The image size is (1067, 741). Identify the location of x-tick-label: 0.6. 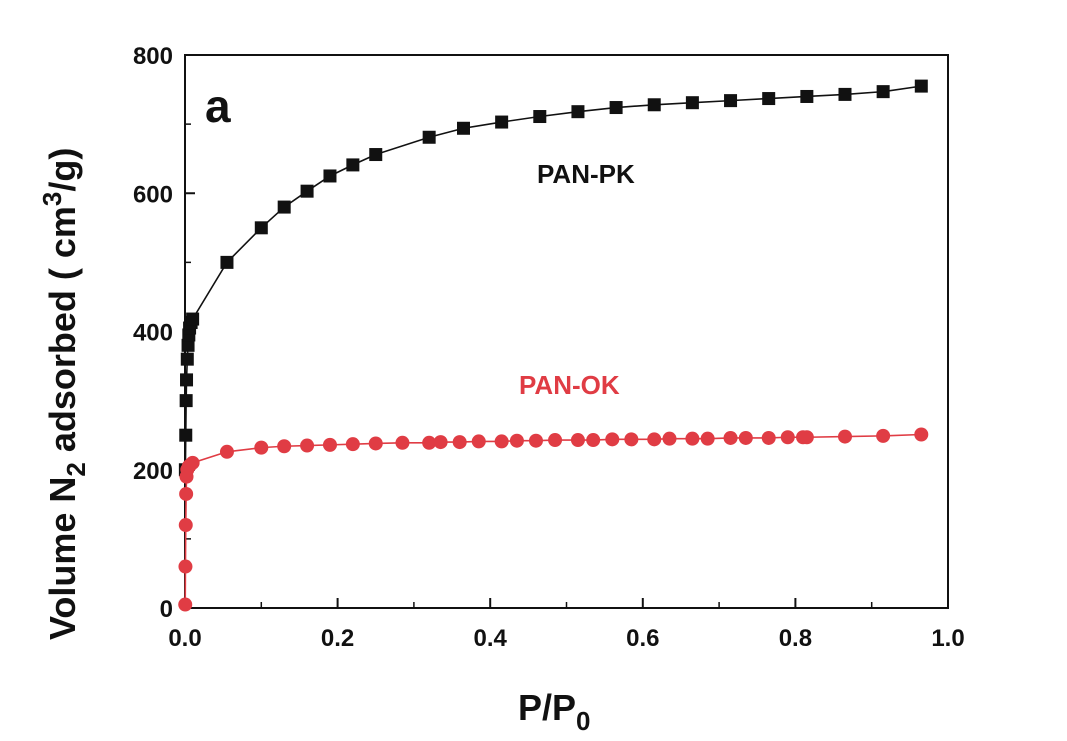
(642, 638).